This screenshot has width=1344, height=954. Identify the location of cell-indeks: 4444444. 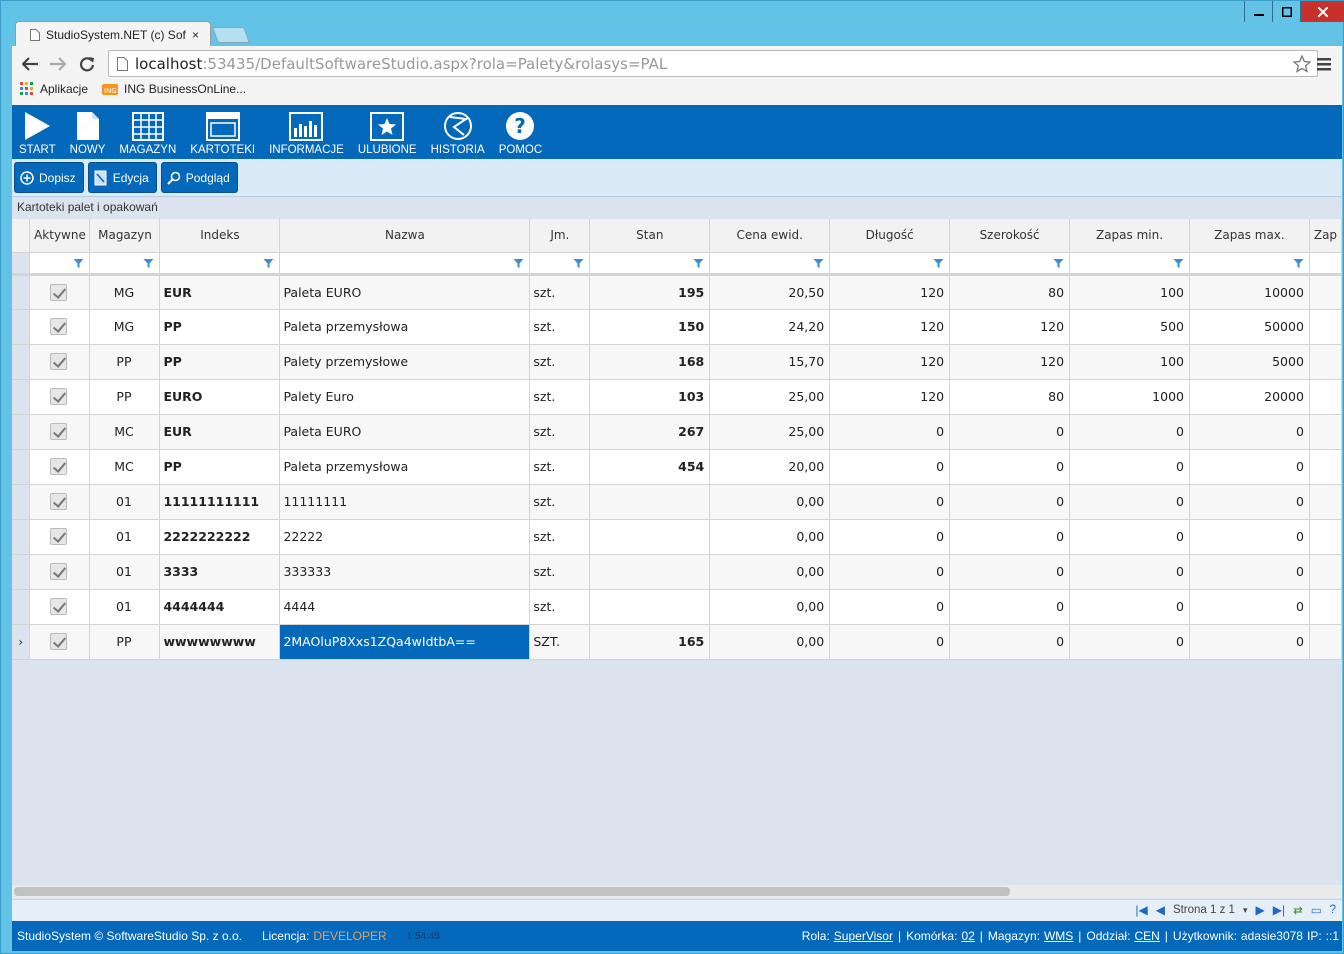
(220, 607).